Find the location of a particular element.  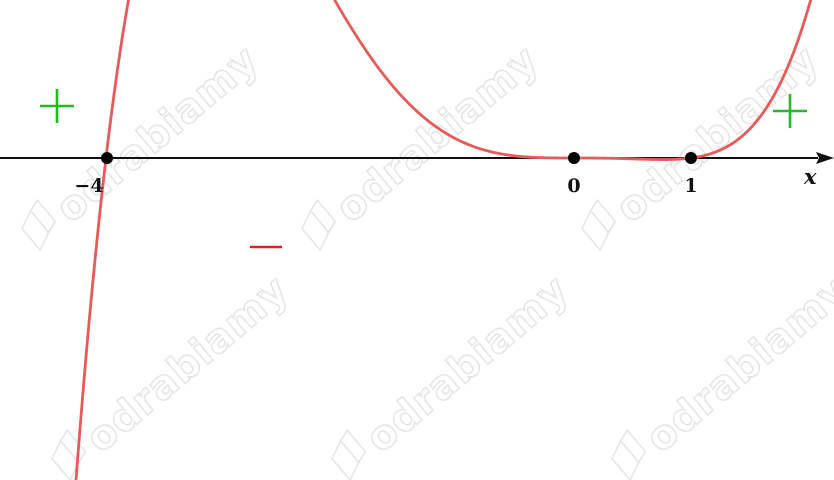

root-label-minus-4: −4 is located at coordinates (88, 186).